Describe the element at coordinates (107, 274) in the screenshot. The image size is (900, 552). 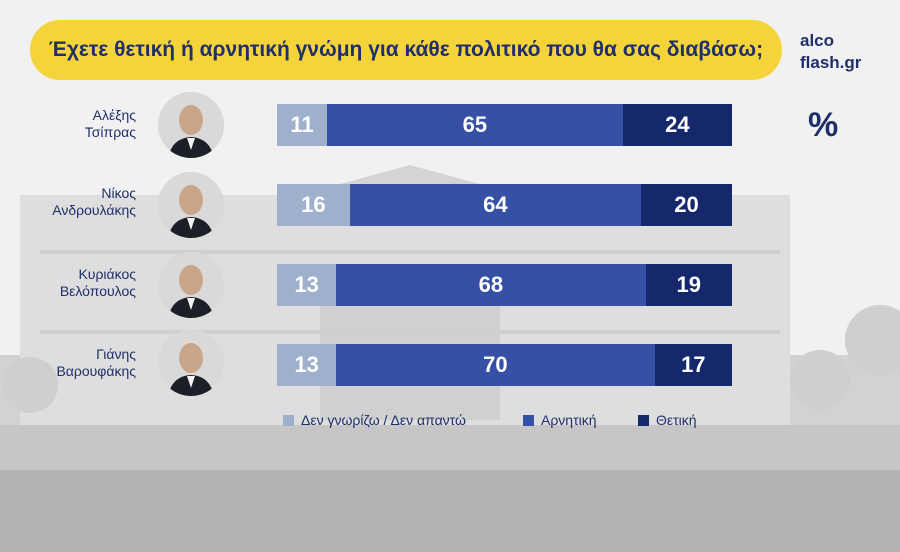
I see `politician-name-line: Κυριάκος` at that location.